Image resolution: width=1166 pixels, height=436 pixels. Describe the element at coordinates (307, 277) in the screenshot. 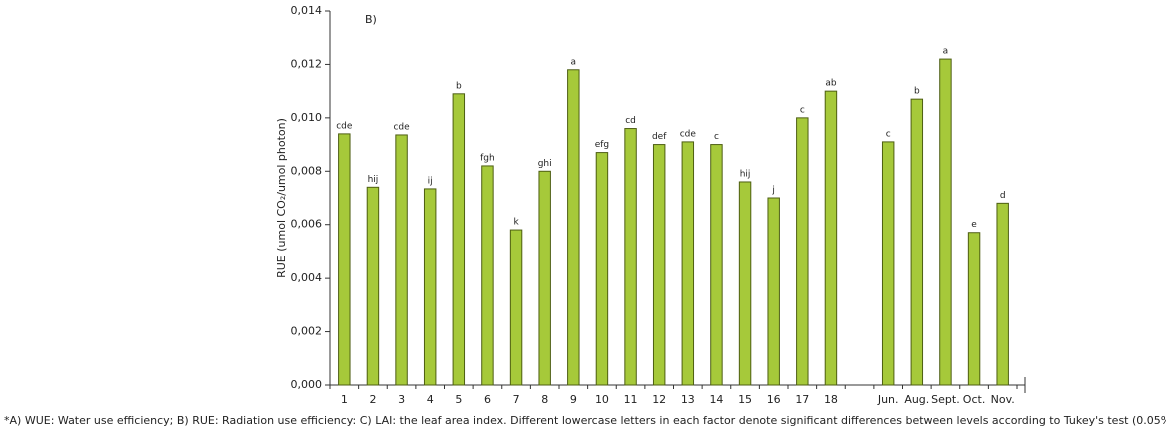

I see `y-tick-label: 0,004` at that location.